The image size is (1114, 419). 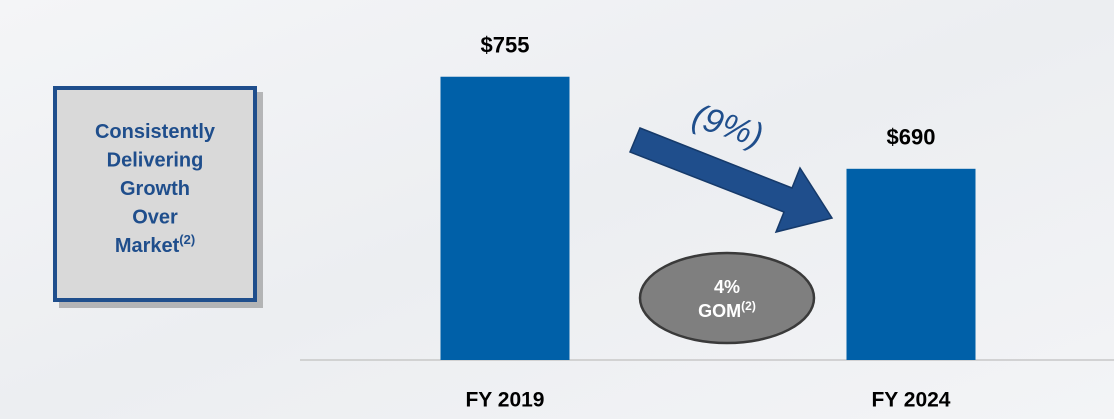 I want to click on callout-line: Consistently, so click(x=155, y=132).